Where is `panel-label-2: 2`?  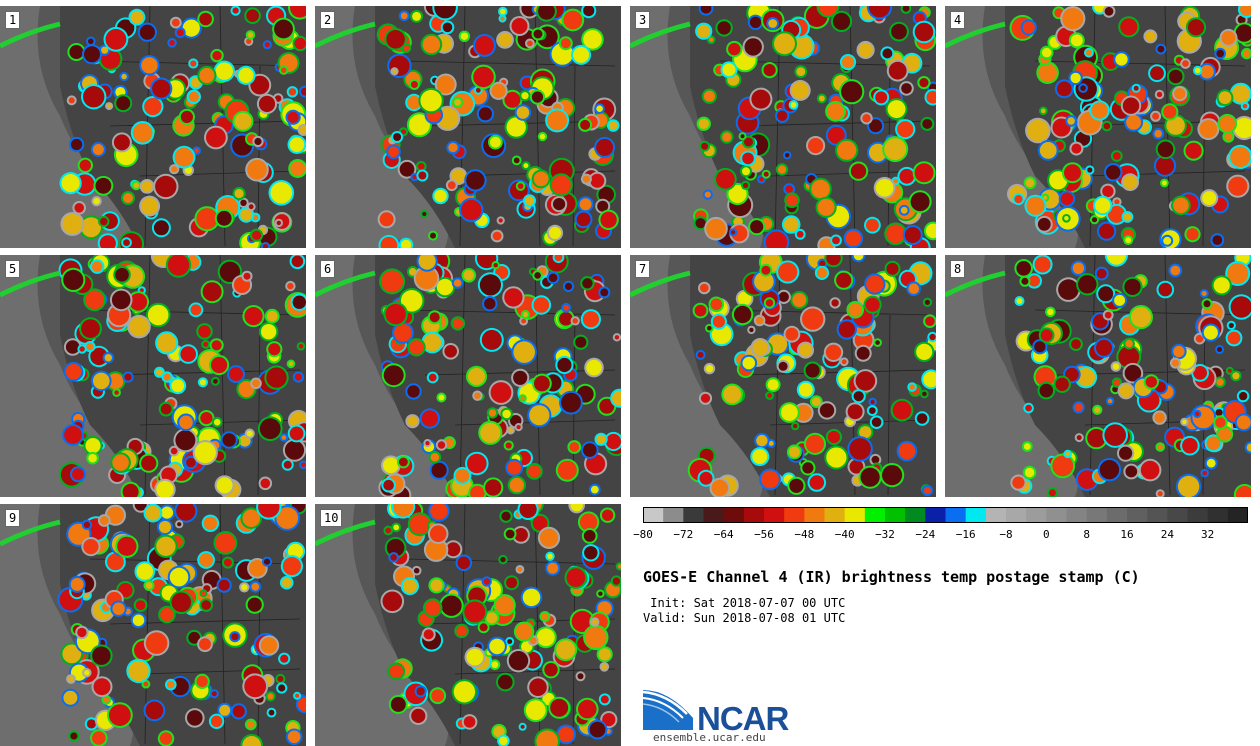
panel-label-2: 2 is located at coordinates (328, 20).